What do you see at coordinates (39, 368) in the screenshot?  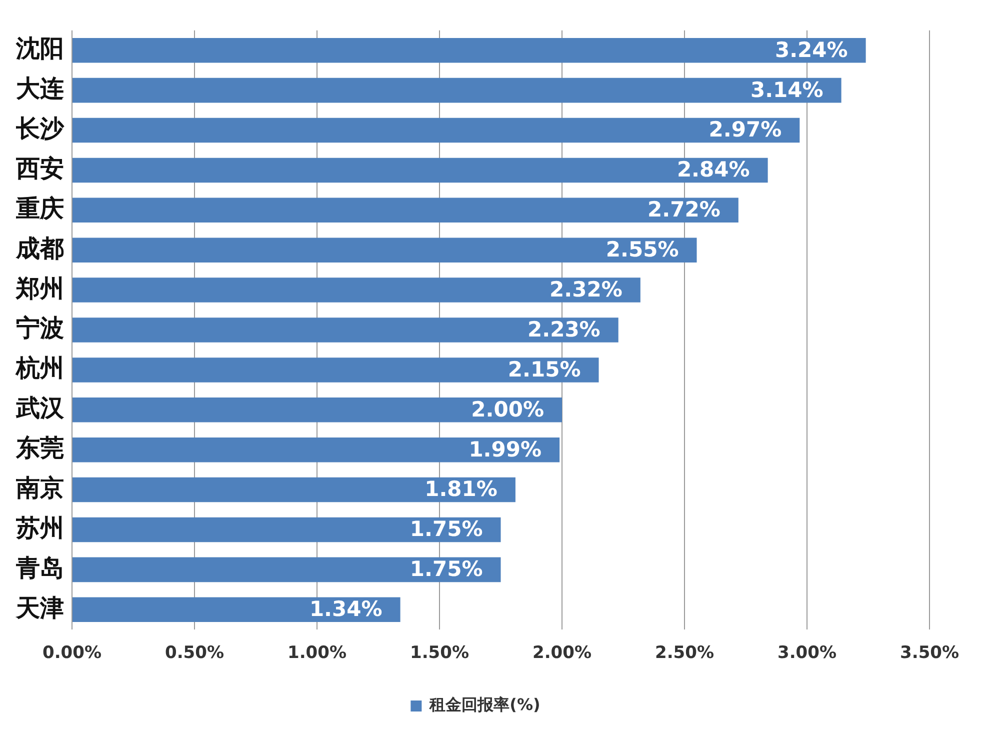 I see `y-tick-label: 杭州` at bounding box center [39, 368].